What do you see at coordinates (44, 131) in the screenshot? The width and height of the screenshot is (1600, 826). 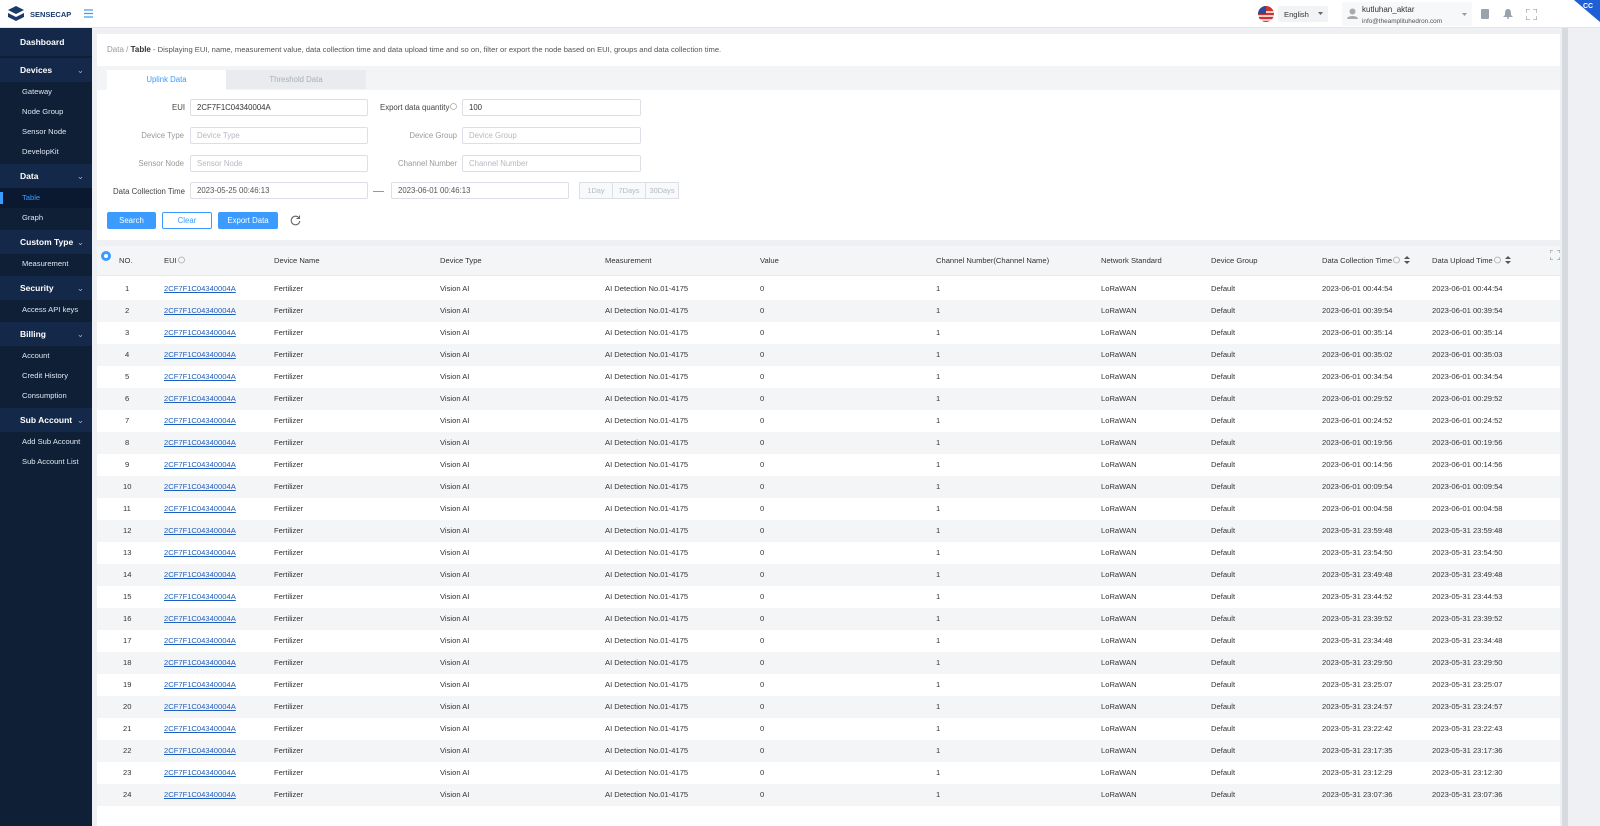 I see `nav-item: Sensor Node` at bounding box center [44, 131].